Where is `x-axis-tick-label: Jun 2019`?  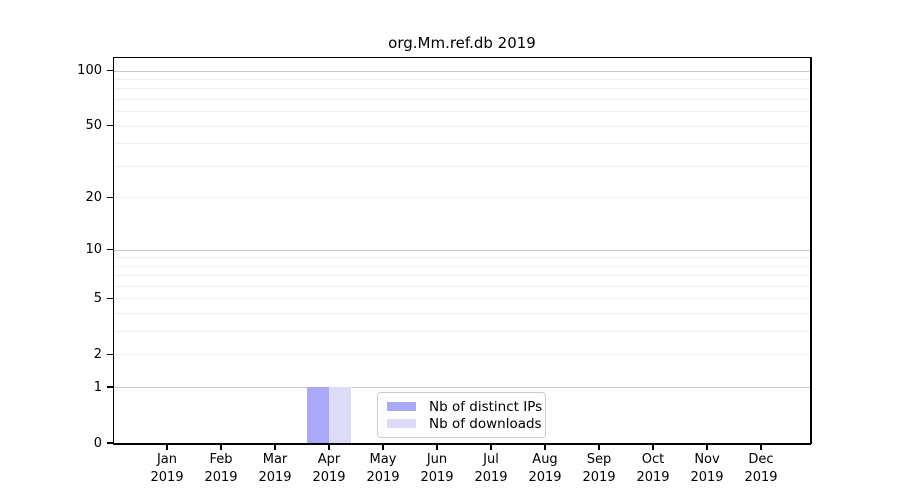
x-axis-tick-label: Jun 2019 is located at coordinates (437, 469).